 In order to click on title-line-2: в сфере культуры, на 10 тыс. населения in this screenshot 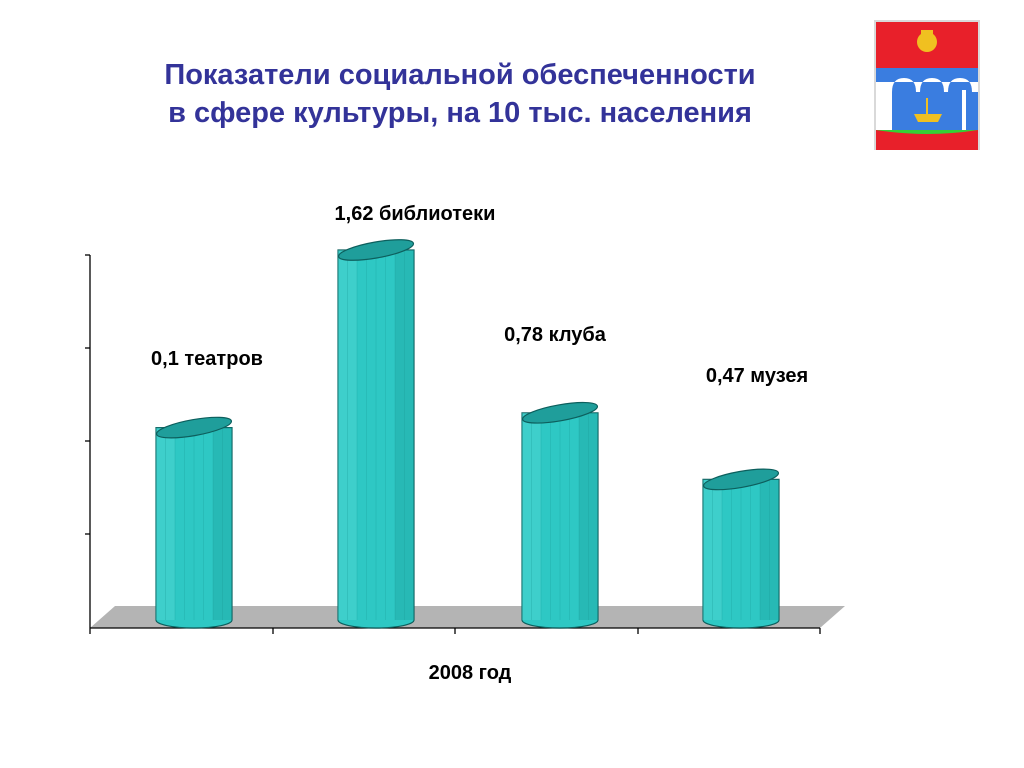, I will do `click(460, 113)`.